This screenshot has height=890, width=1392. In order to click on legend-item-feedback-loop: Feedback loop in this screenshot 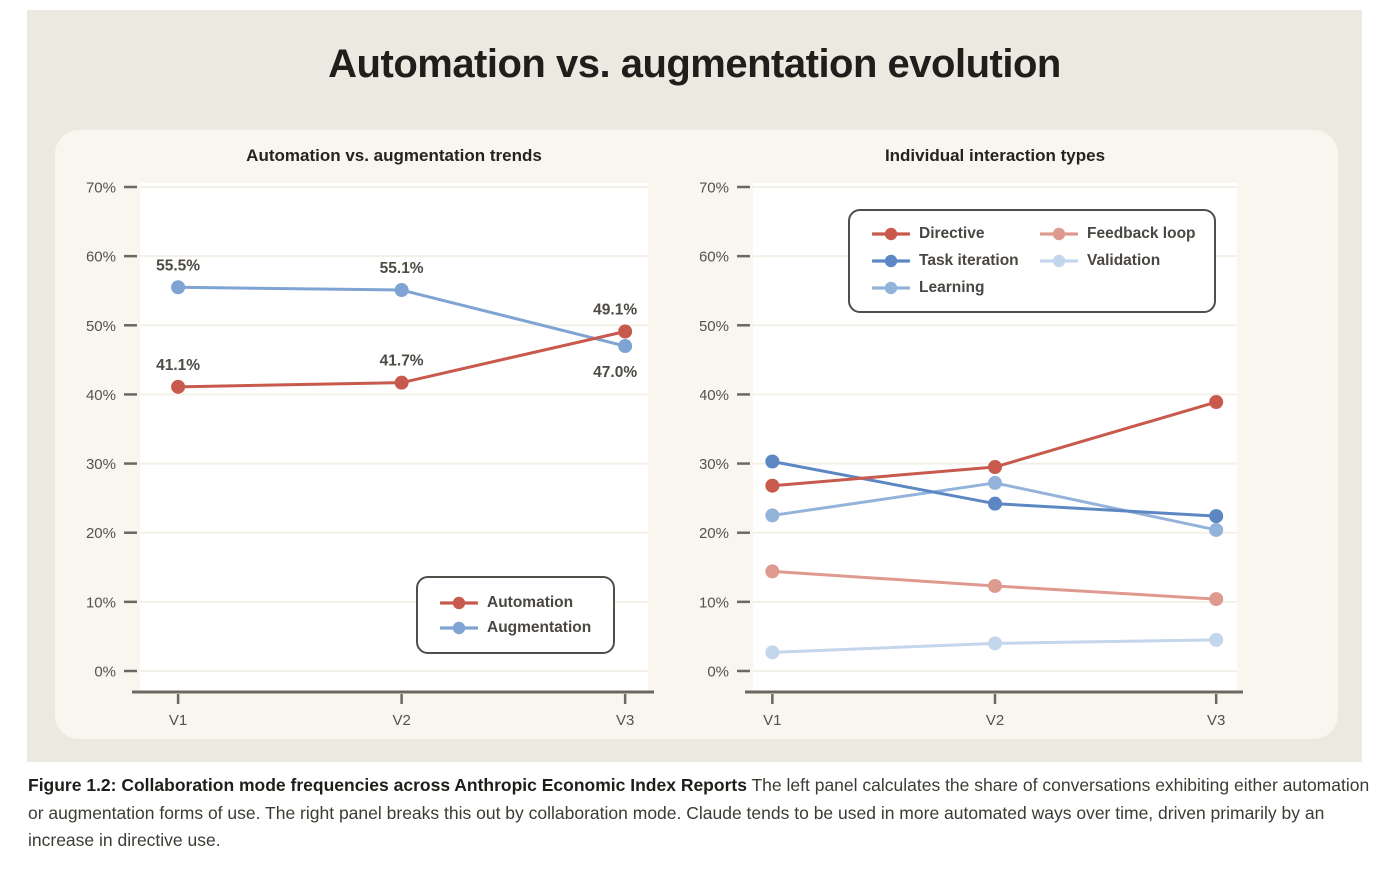, I will do `click(1122, 234)`.